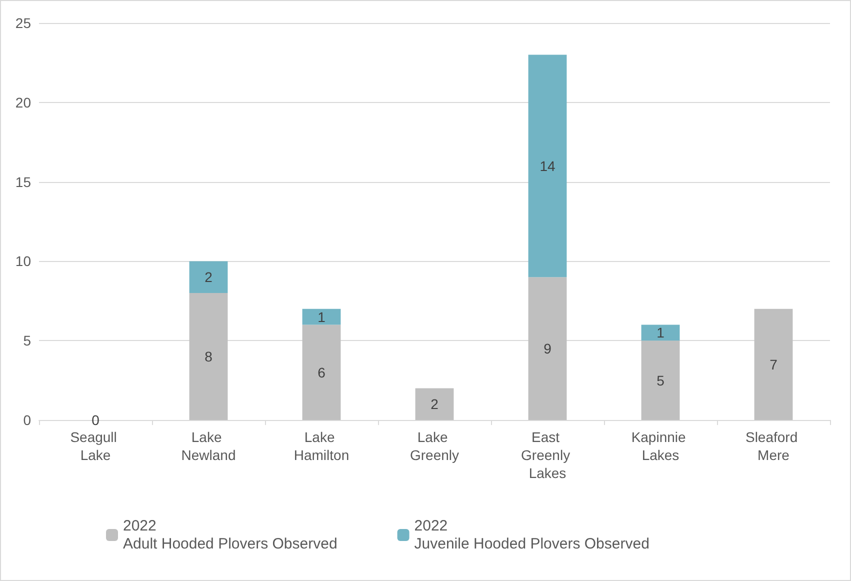 This screenshot has height=581, width=851. What do you see at coordinates (660, 446) in the screenshot?
I see `x-tick-label: Kapinnie Lakes` at bounding box center [660, 446].